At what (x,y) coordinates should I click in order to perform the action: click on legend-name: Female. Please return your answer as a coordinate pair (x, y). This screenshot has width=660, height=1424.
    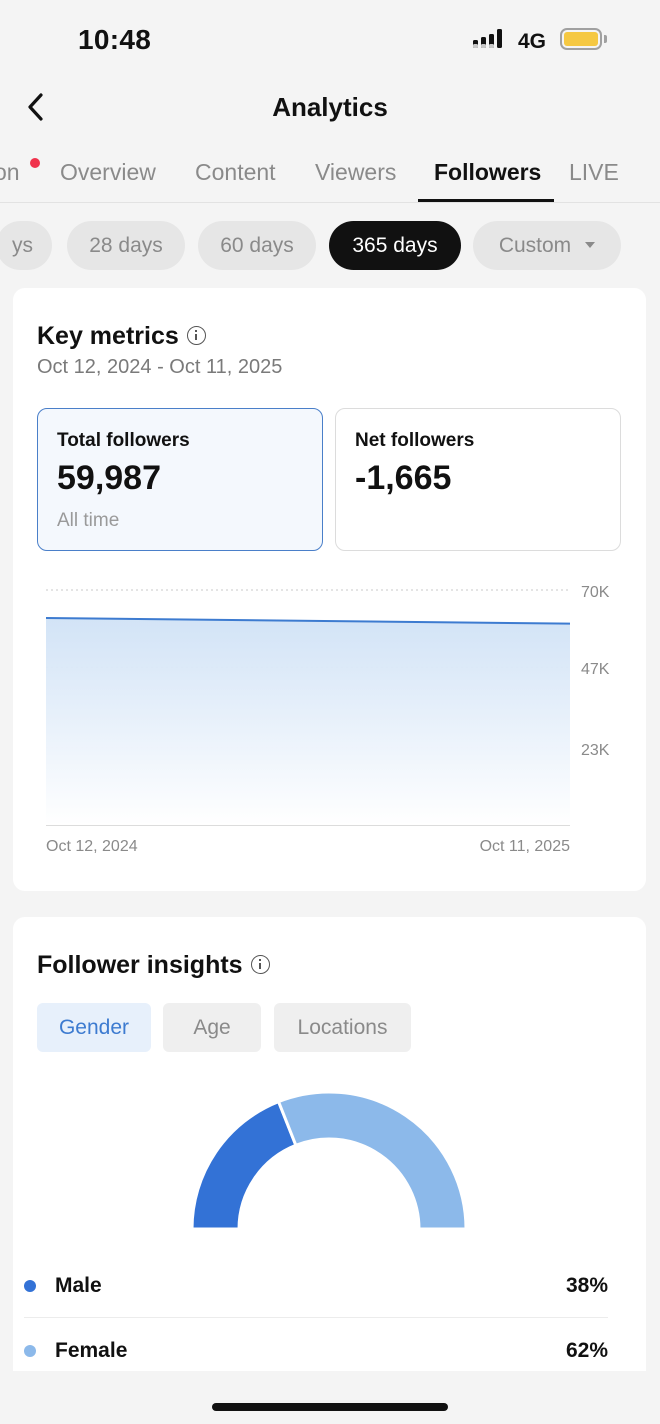
    Looking at the image, I should click on (91, 1350).